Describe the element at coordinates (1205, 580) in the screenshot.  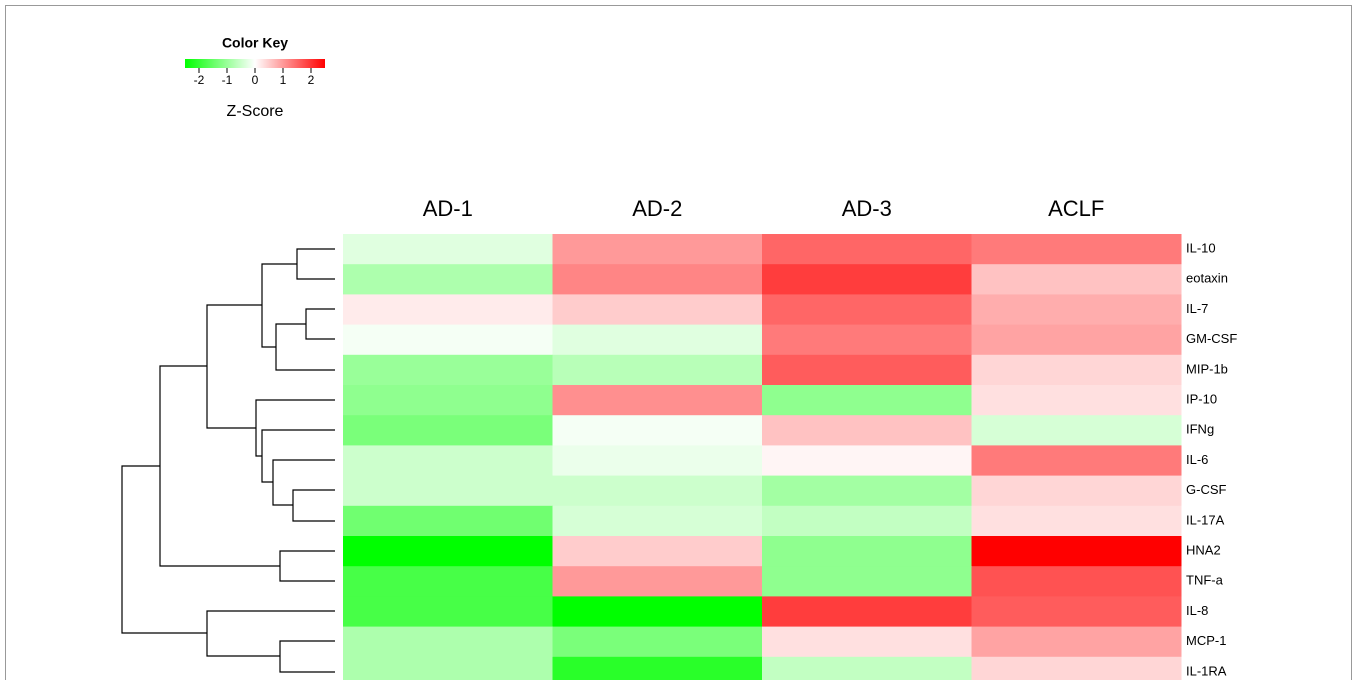
I see `row-label: TNF-a` at that location.